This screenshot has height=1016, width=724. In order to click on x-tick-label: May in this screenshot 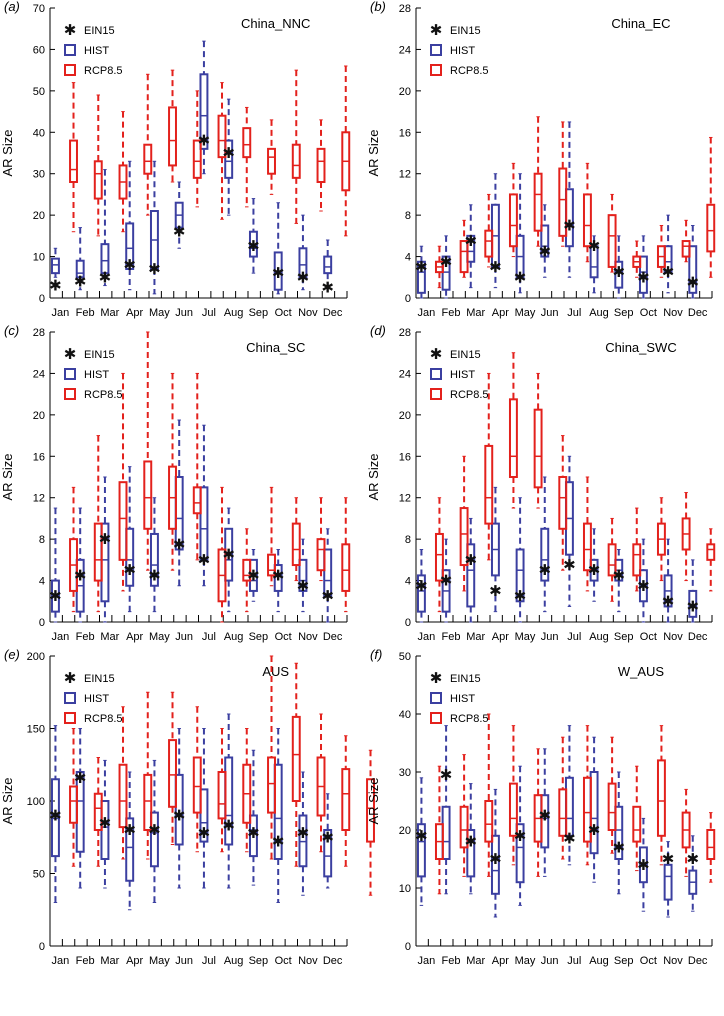, I will do `click(525, 637)`.